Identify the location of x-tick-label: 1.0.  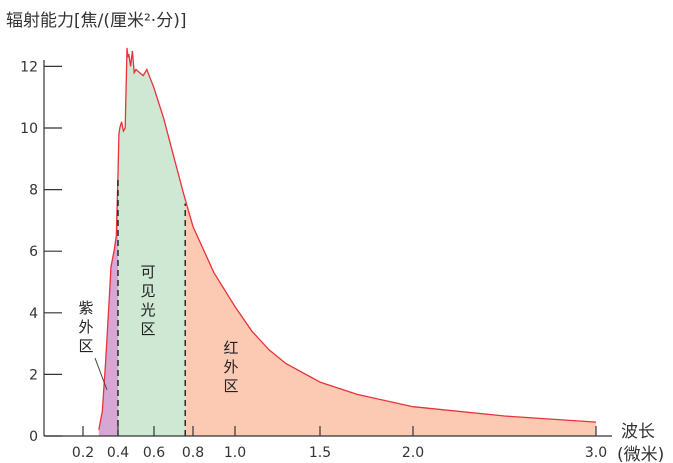
(235, 453).